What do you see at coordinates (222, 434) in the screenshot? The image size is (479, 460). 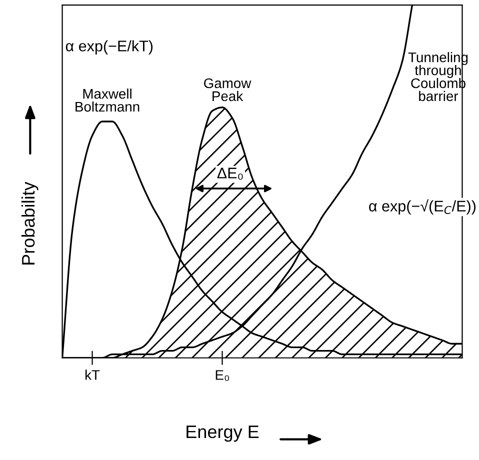 I see `x-axis-title: Energy E` at bounding box center [222, 434].